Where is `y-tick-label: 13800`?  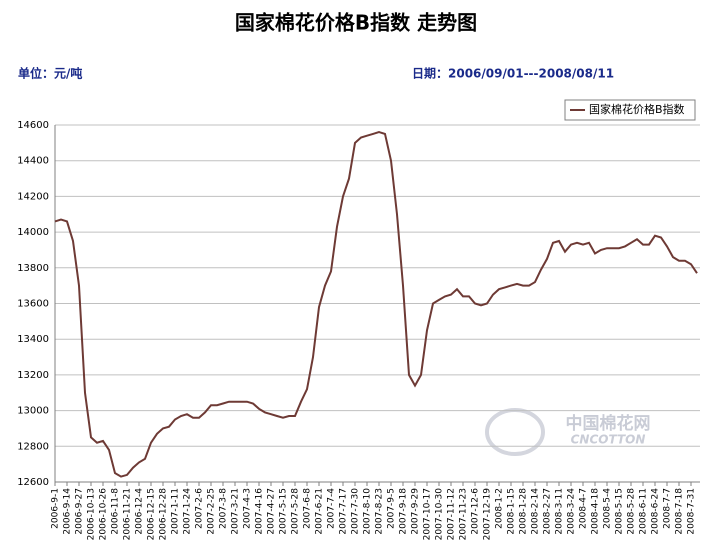 y-tick-label: 13800 is located at coordinates (33, 268).